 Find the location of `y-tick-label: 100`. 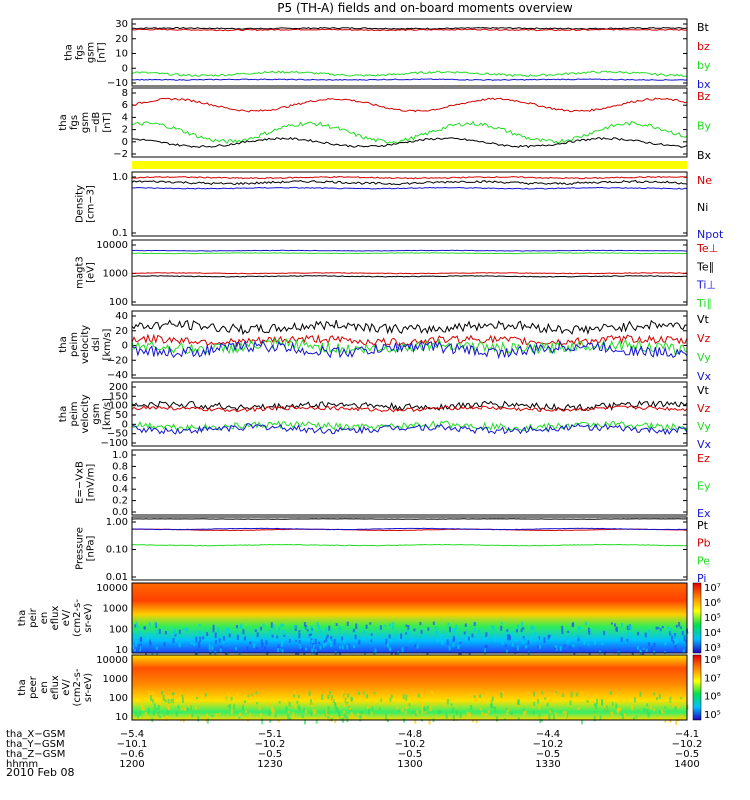

y-tick-label: 100 is located at coordinates (118, 406).